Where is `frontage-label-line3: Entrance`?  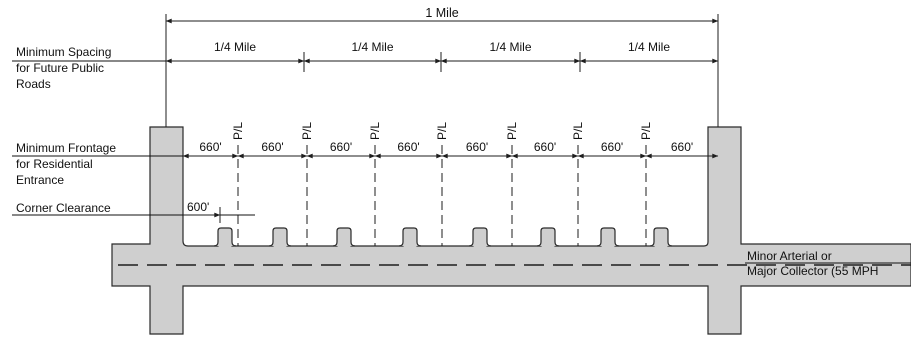
frontage-label-line3: Entrance is located at coordinates (40, 180).